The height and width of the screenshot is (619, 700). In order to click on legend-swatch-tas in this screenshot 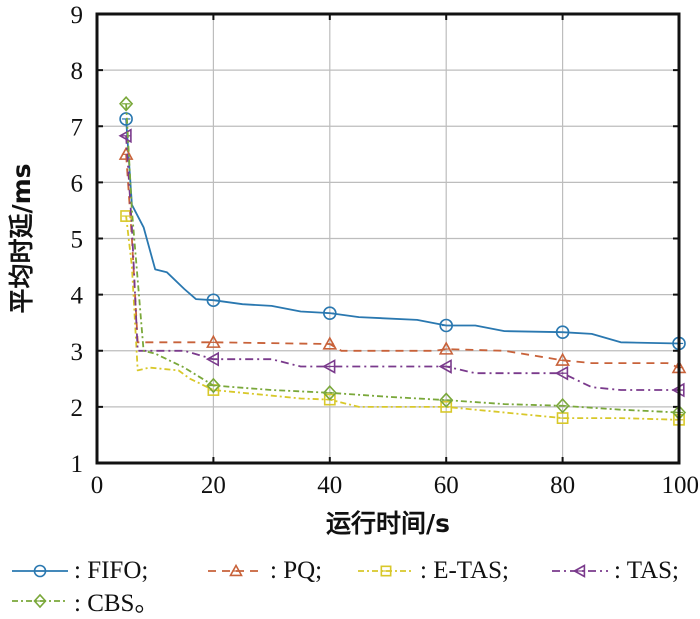, I will do `click(580, 571)`.